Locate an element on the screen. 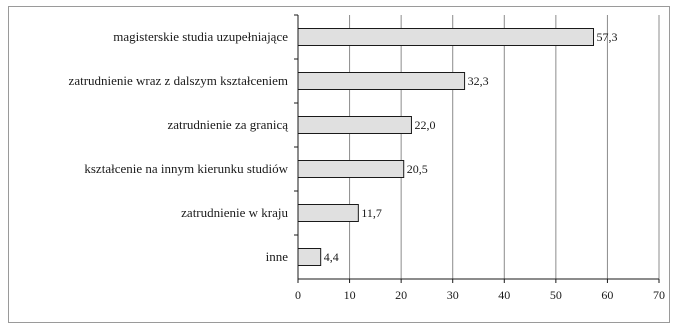 This screenshot has height=327, width=673. x-tick-label-4: 40 is located at coordinates (504, 295).